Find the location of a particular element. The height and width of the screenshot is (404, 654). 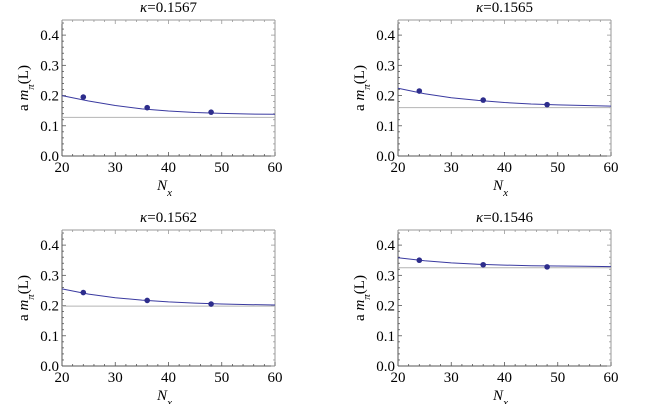

panel-title: κ=0.1567 is located at coordinates (168, 8).